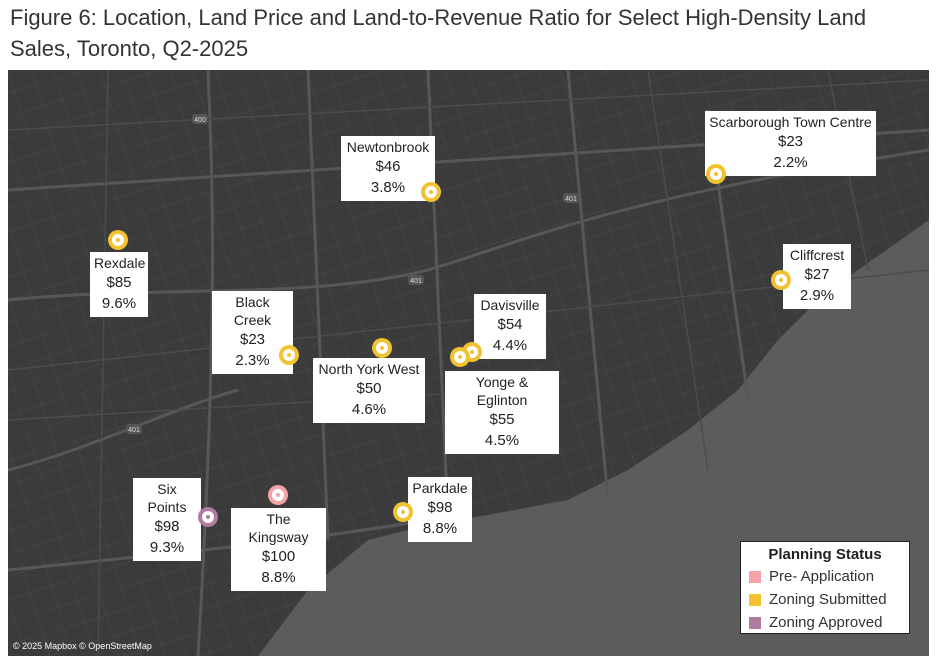  I want to click on legend-item-zoning-approved: Zoning Approved, so click(825, 622).